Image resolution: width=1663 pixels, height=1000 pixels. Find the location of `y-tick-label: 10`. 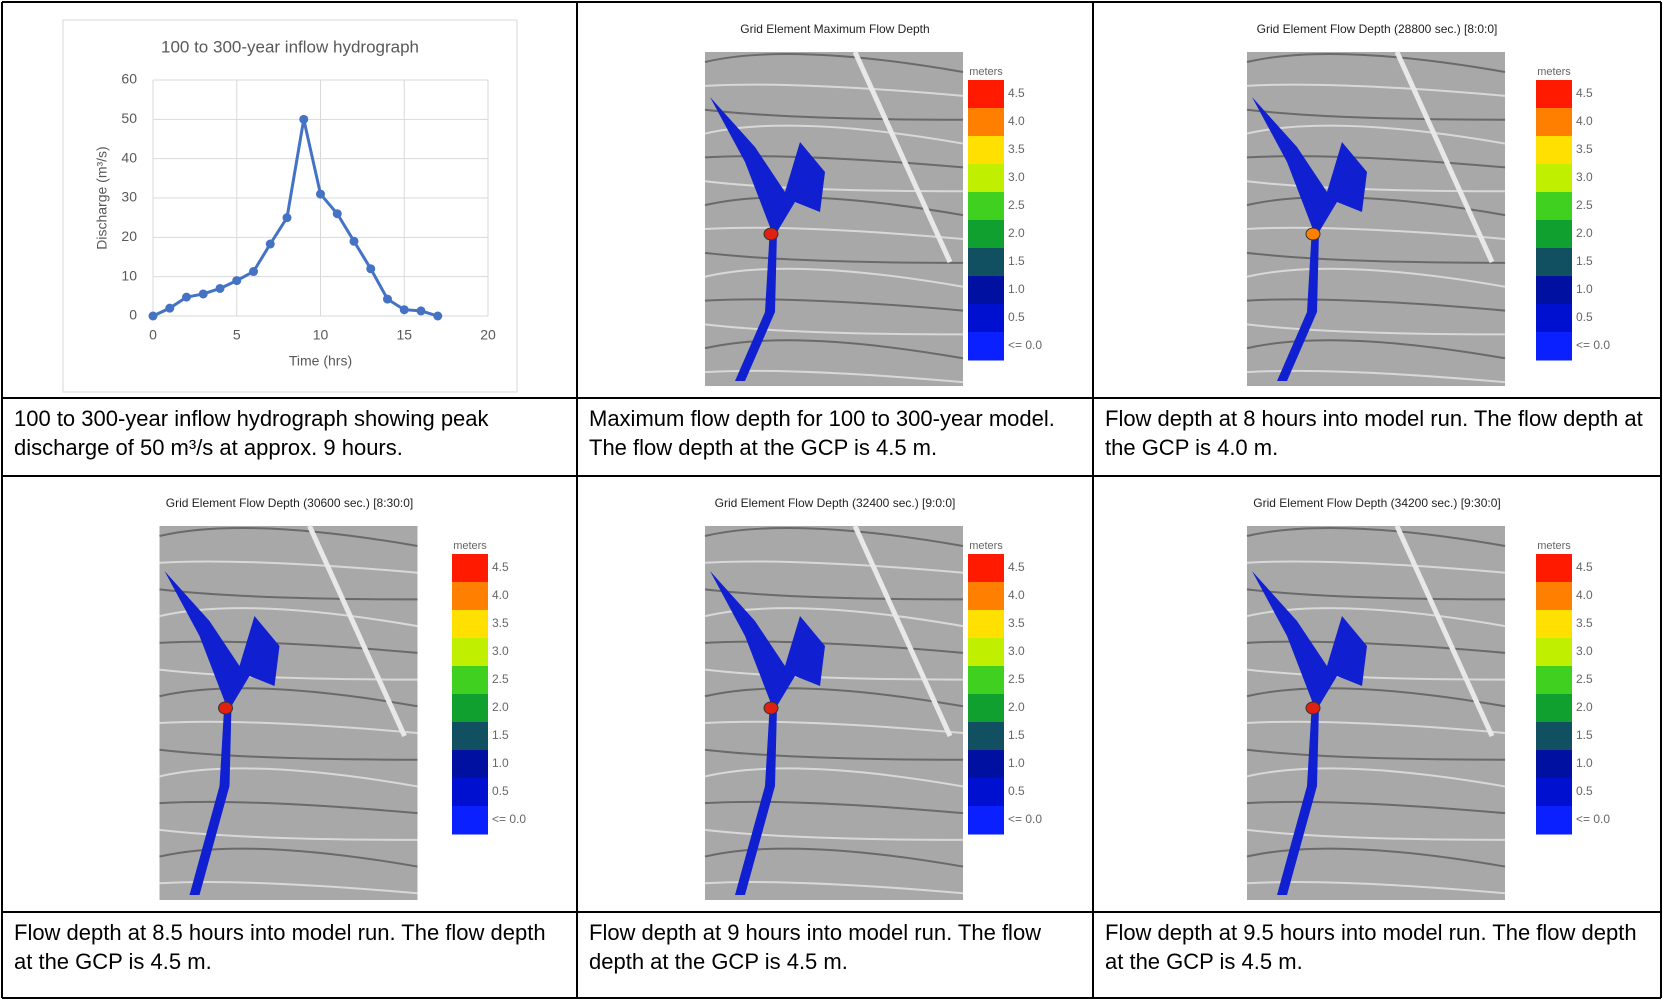

y-tick-label: 10 is located at coordinates (129, 275).